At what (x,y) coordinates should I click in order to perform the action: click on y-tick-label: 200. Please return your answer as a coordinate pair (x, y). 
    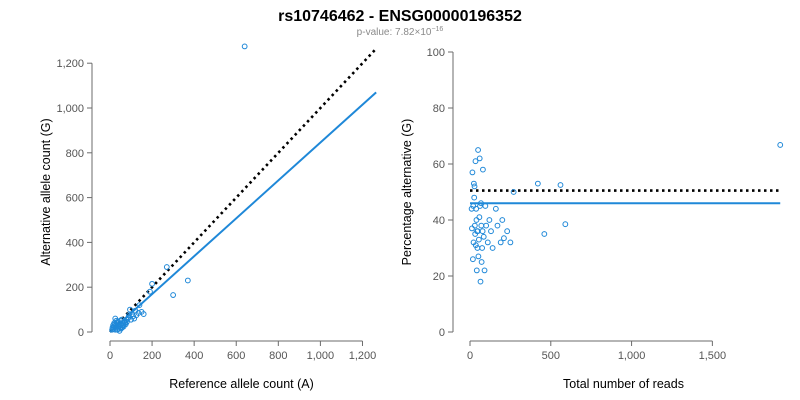
    Looking at the image, I should click on (75, 288).